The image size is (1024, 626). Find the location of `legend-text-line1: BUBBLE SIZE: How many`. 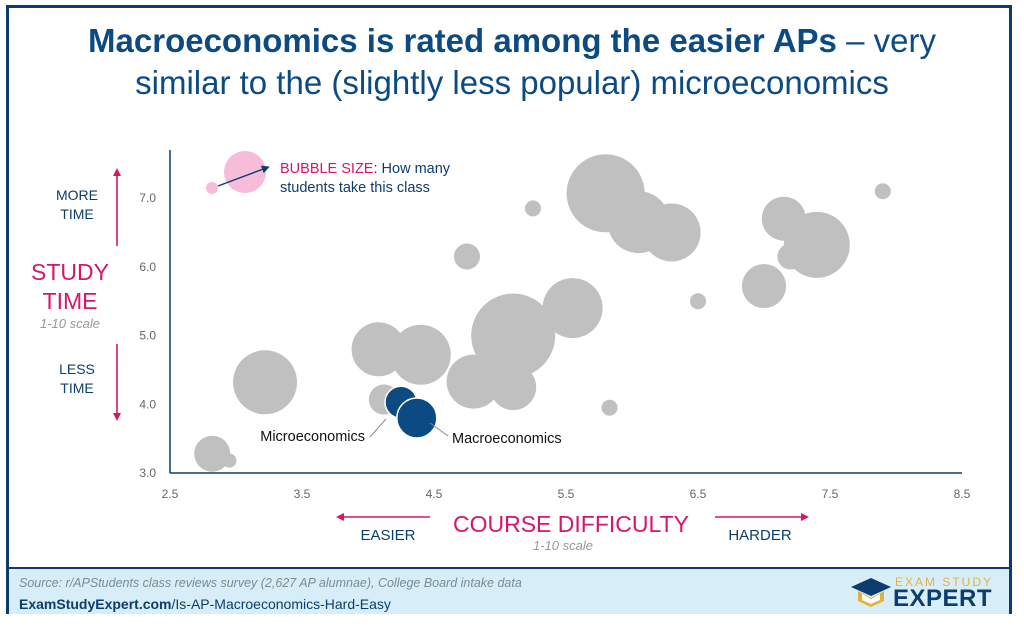

legend-text-line1: BUBBLE SIZE: How many is located at coordinates (365, 169).